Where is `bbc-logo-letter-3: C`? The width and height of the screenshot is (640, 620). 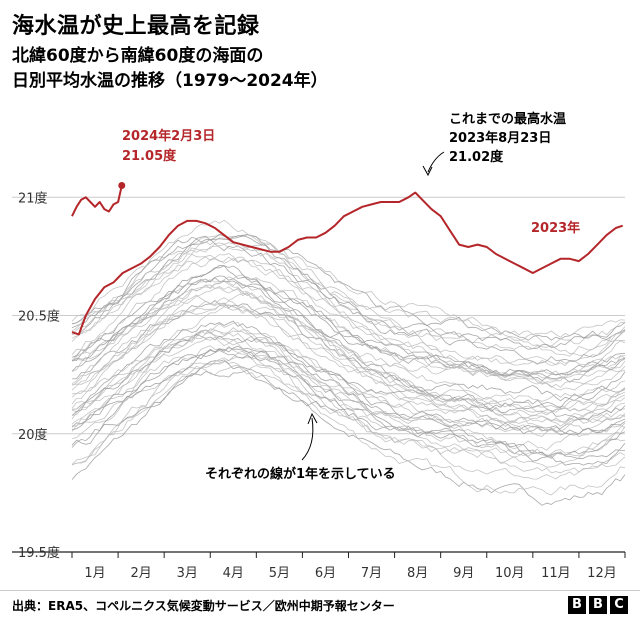 bbc-logo-letter-3: C is located at coordinates (619, 605).